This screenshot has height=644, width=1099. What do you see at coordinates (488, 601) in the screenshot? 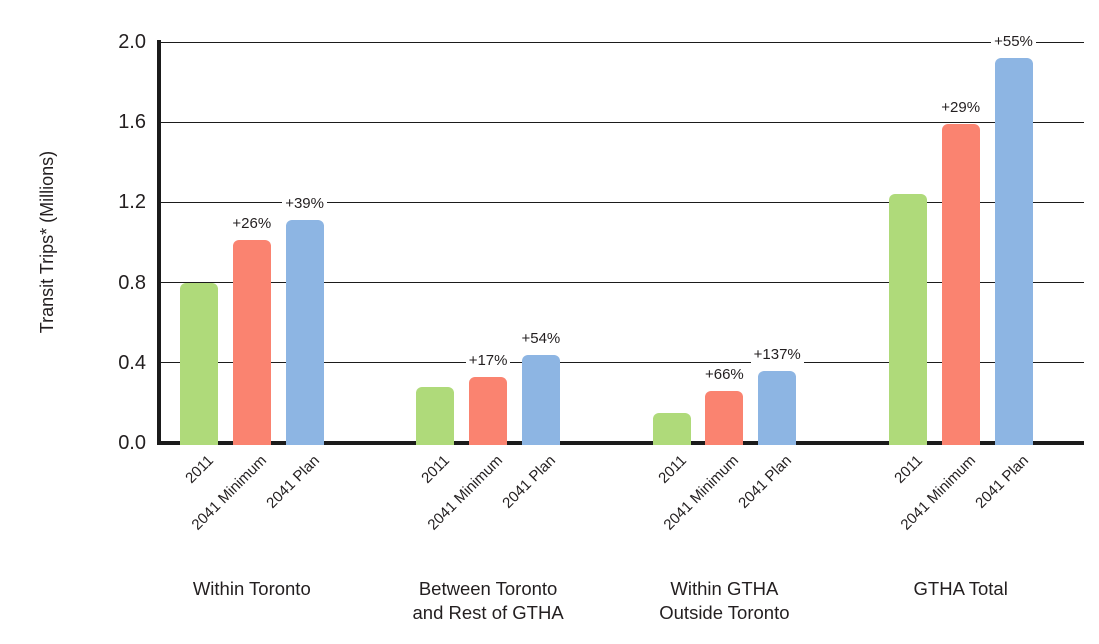
I see `group-label: Between Toronto and Rest of GTHA` at bounding box center [488, 601].